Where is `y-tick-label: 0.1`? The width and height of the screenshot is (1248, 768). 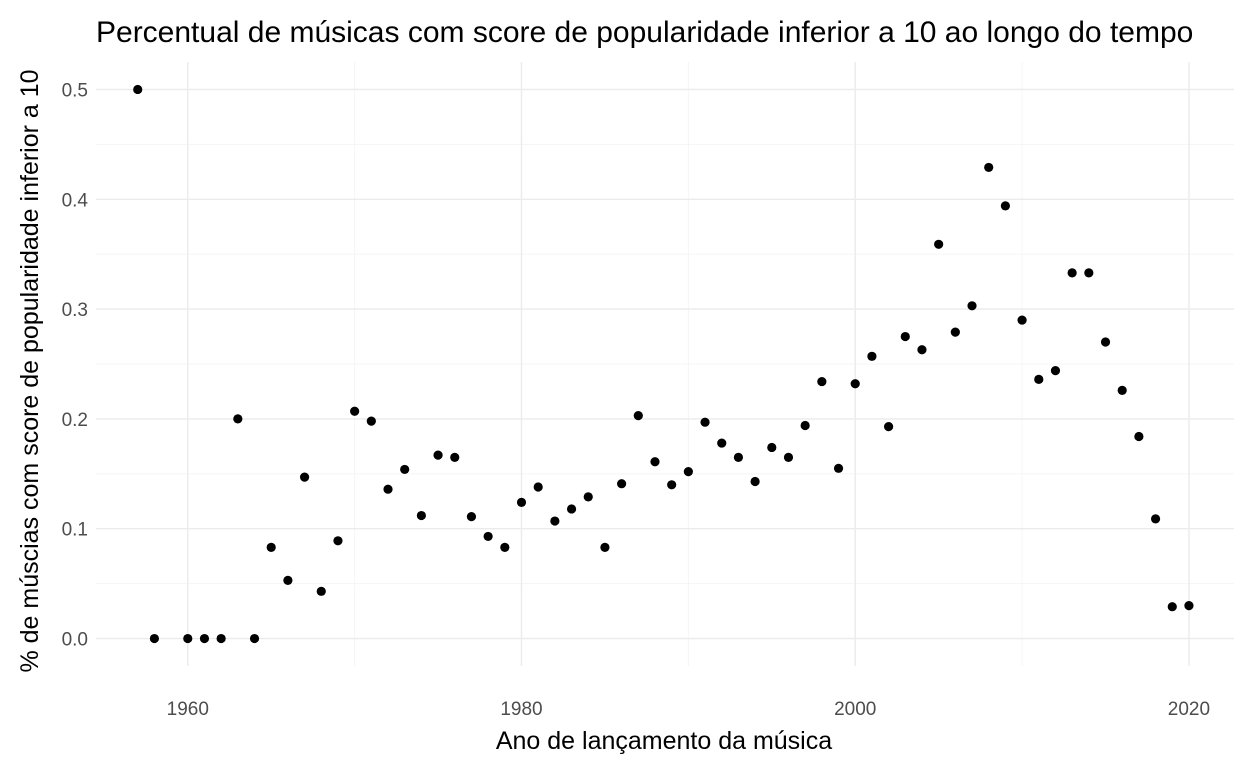 y-tick-label: 0.1 is located at coordinates (75, 530).